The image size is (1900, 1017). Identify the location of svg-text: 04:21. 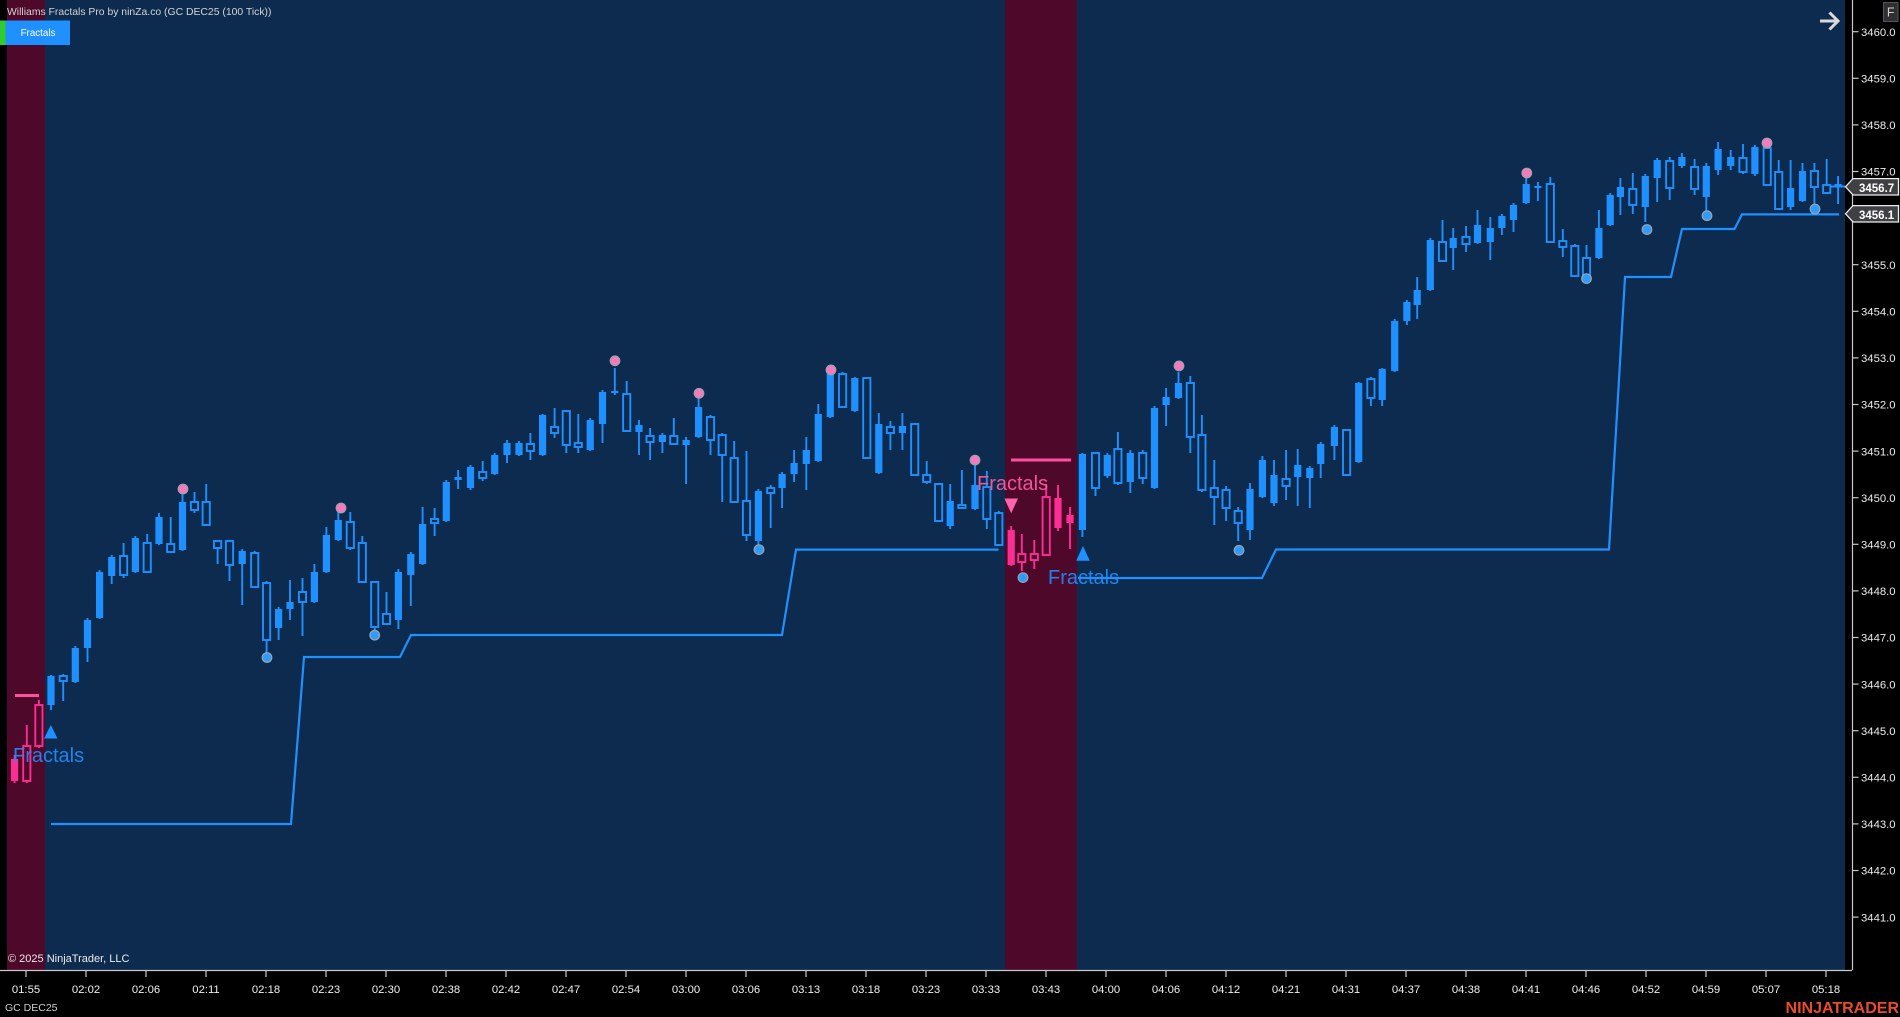
(1286, 990).